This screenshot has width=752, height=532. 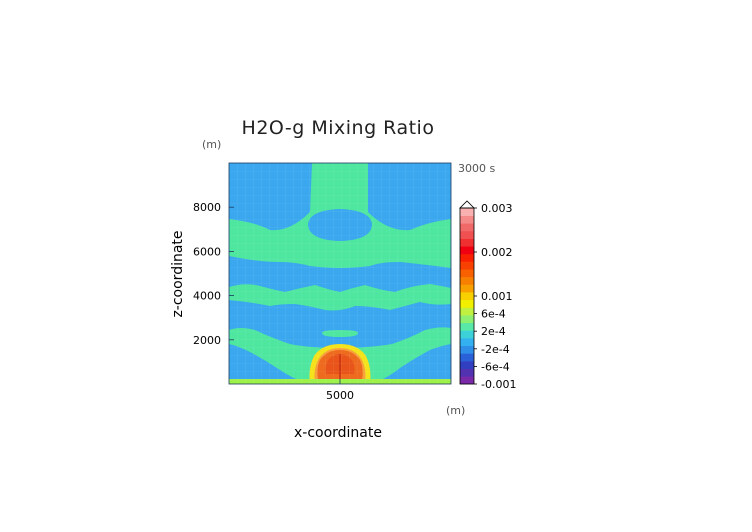 I want to click on x-ticks: 5000, so click(x=340, y=390).